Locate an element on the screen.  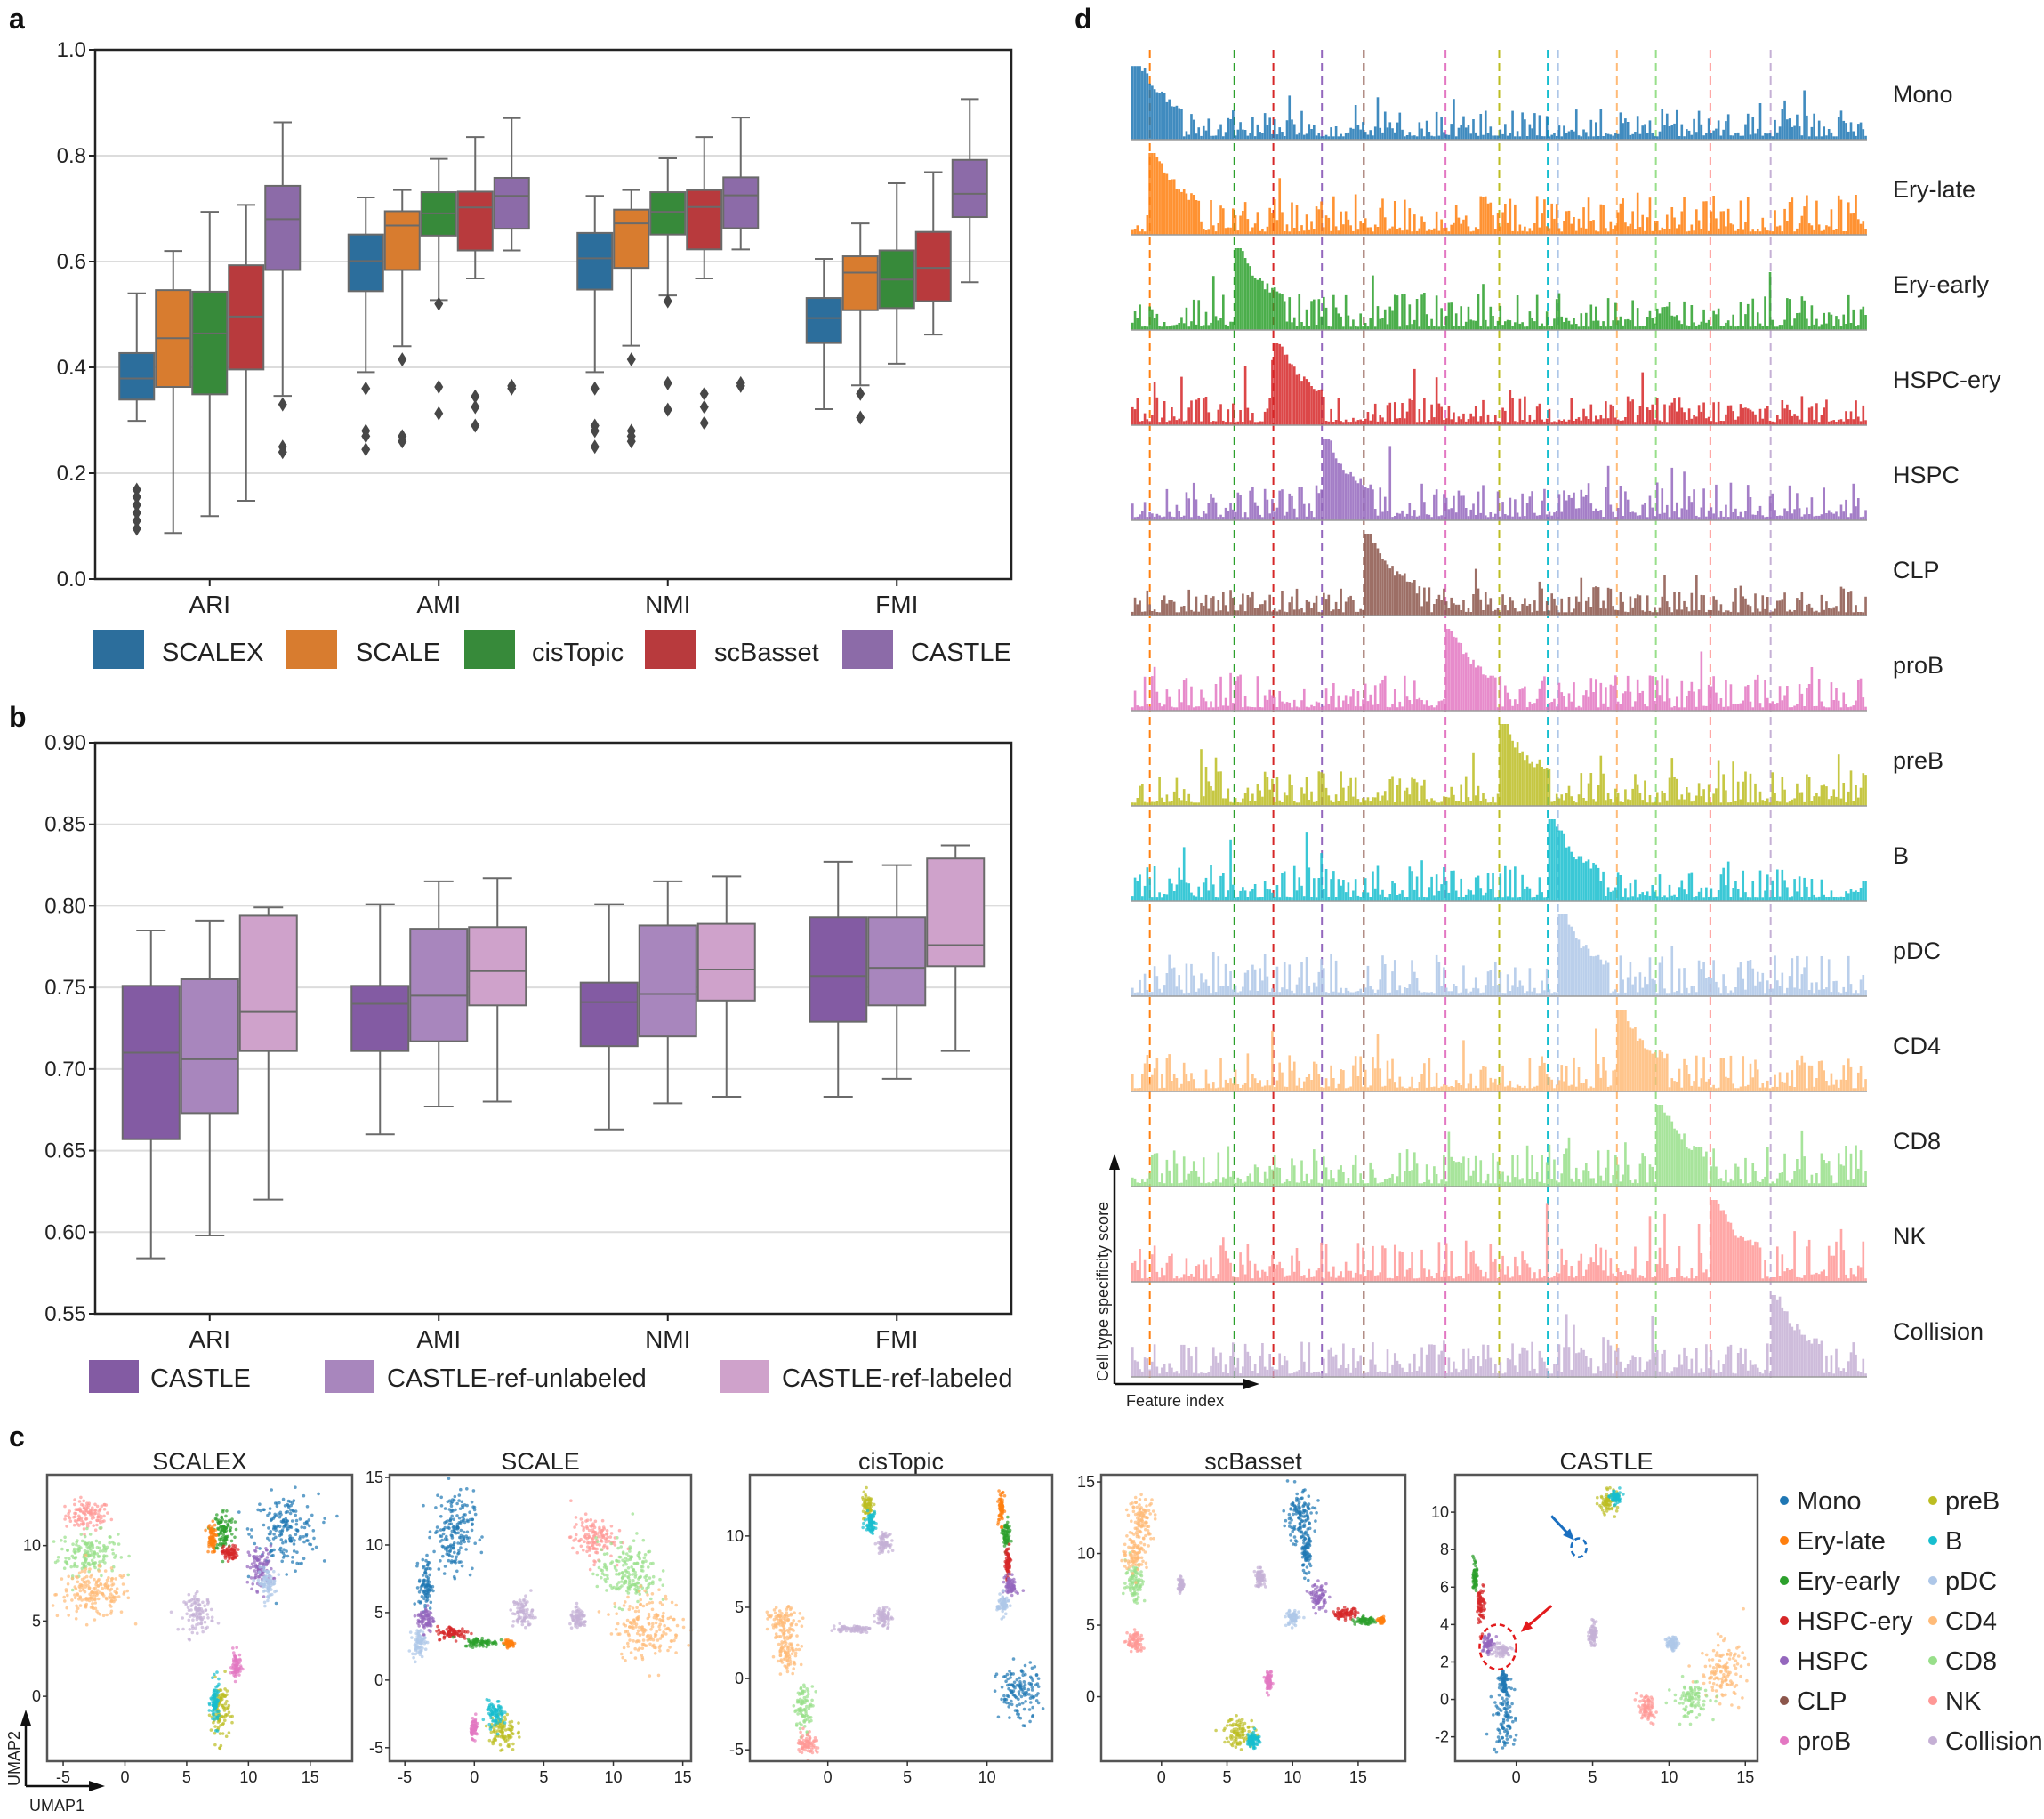
y-tick-label: 1.0 is located at coordinates (71, 50).